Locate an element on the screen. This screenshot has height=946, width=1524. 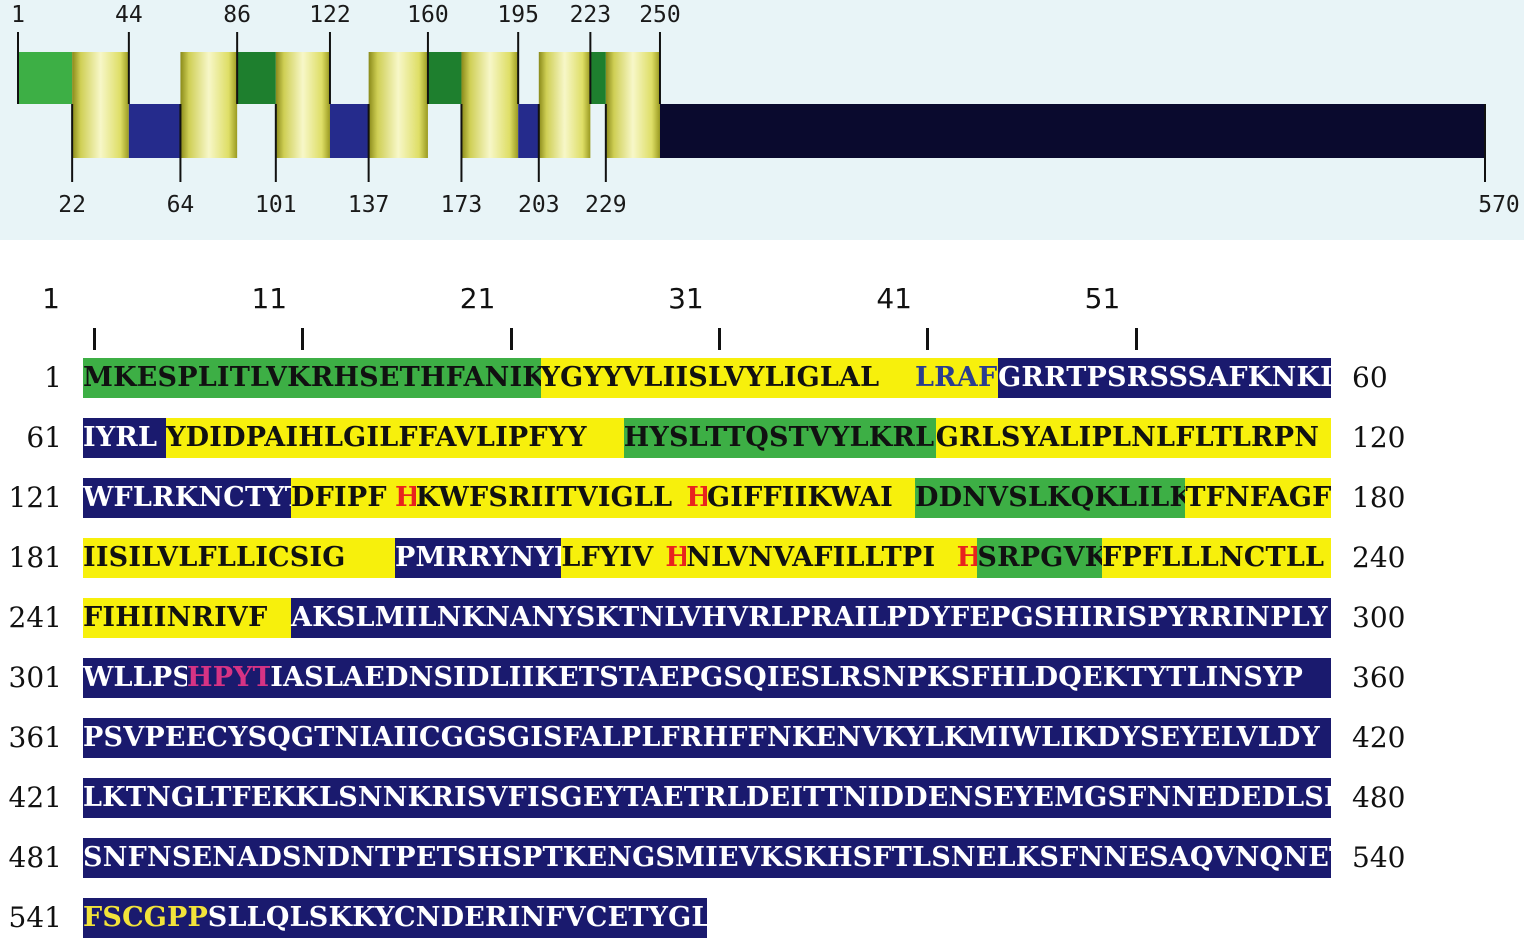
row-end-number: 240 is located at coordinates (1379, 557).